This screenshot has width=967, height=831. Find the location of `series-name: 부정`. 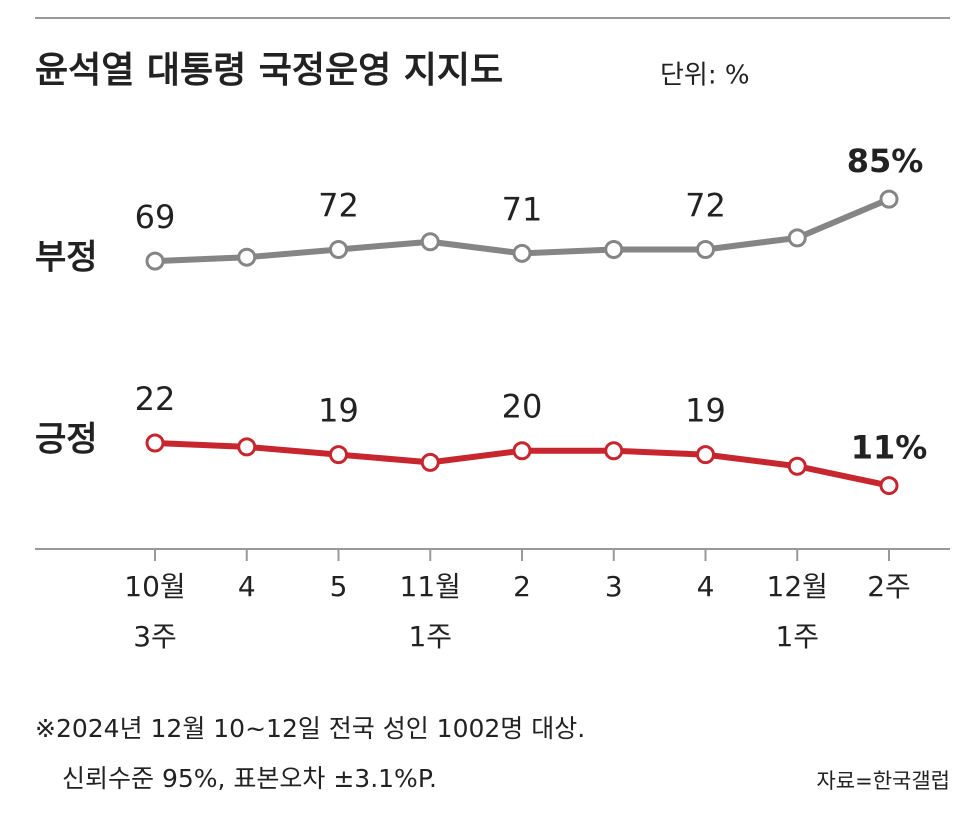

series-name: 부정 is located at coordinates (66, 258).